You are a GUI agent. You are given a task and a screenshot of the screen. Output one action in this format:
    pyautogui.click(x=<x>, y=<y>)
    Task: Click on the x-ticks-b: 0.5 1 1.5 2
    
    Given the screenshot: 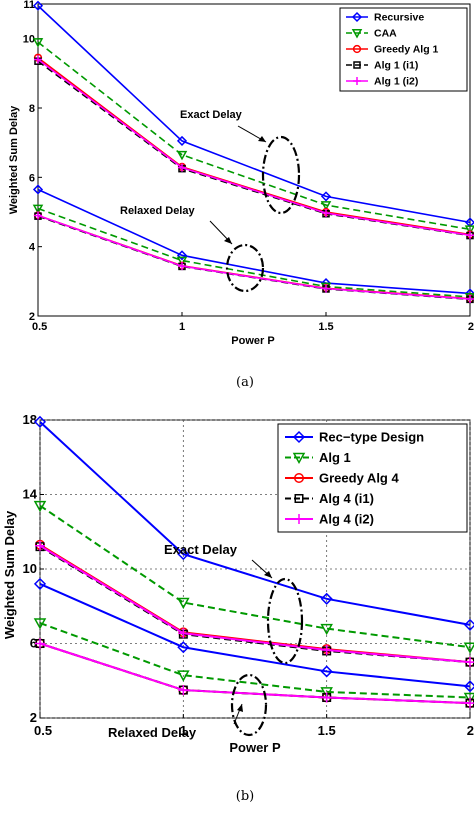 What is the action you would take?
    pyautogui.click(x=254, y=726)
    